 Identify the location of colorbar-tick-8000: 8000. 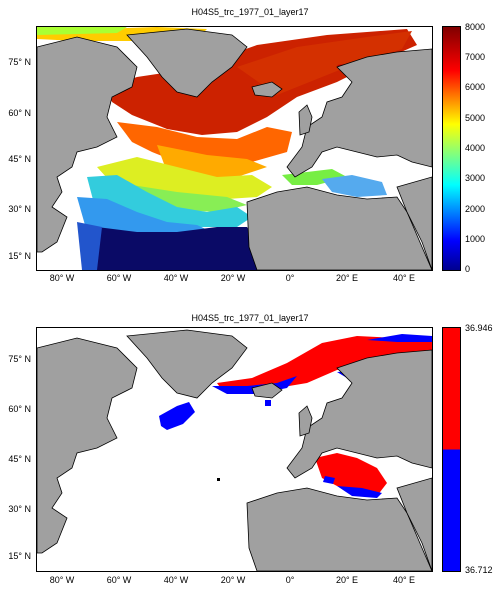
(475, 27).